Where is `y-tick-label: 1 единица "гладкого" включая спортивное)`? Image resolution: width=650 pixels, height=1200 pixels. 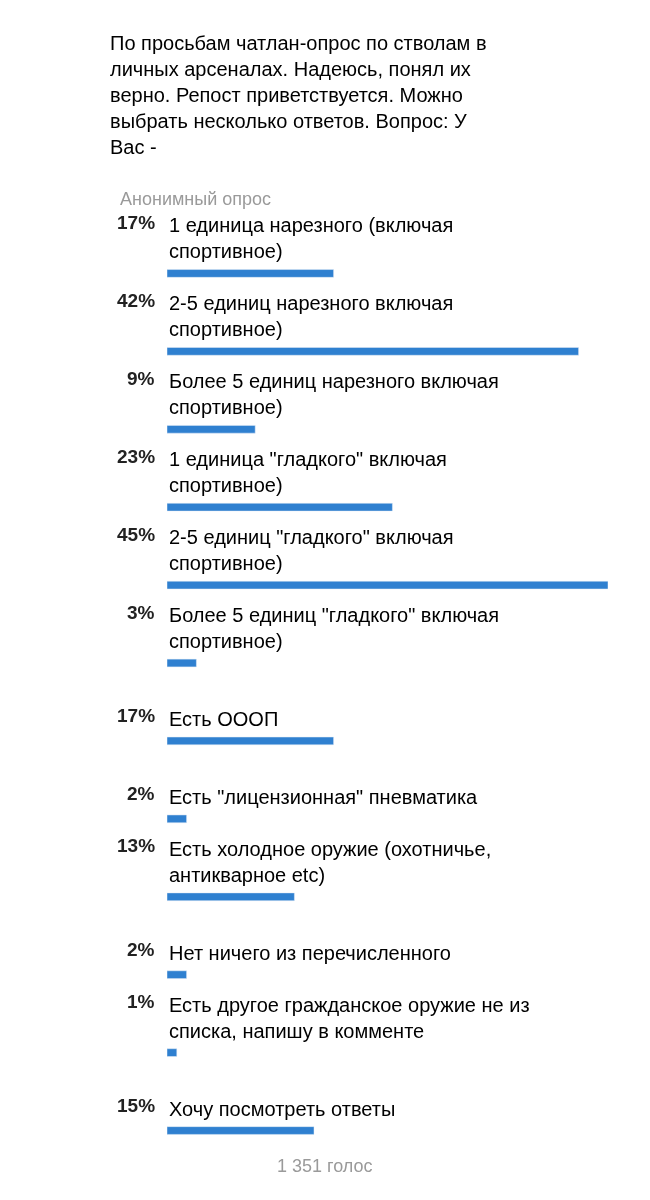 y-tick-label: 1 единица "гладкого" включая спортивное) is located at coordinates (308, 472).